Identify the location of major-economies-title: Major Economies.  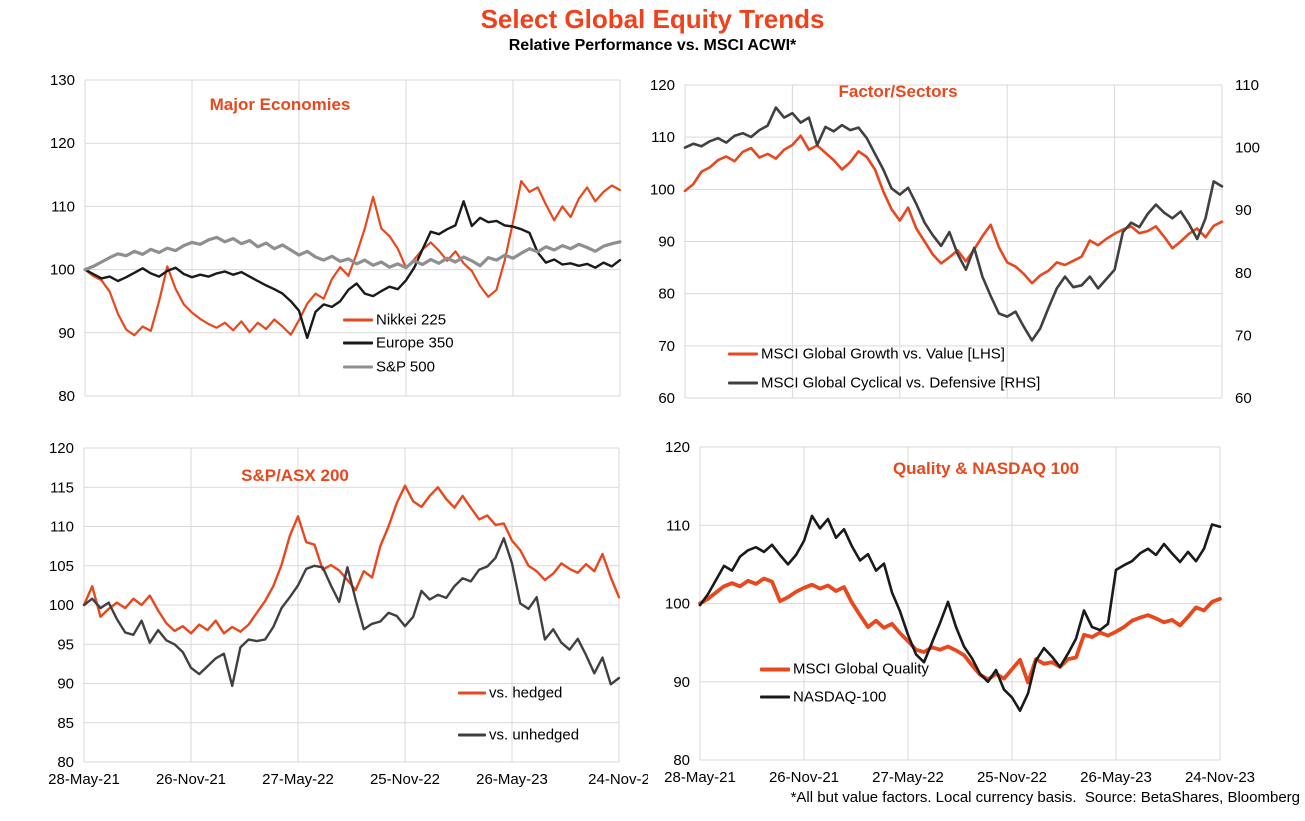
(280, 104).